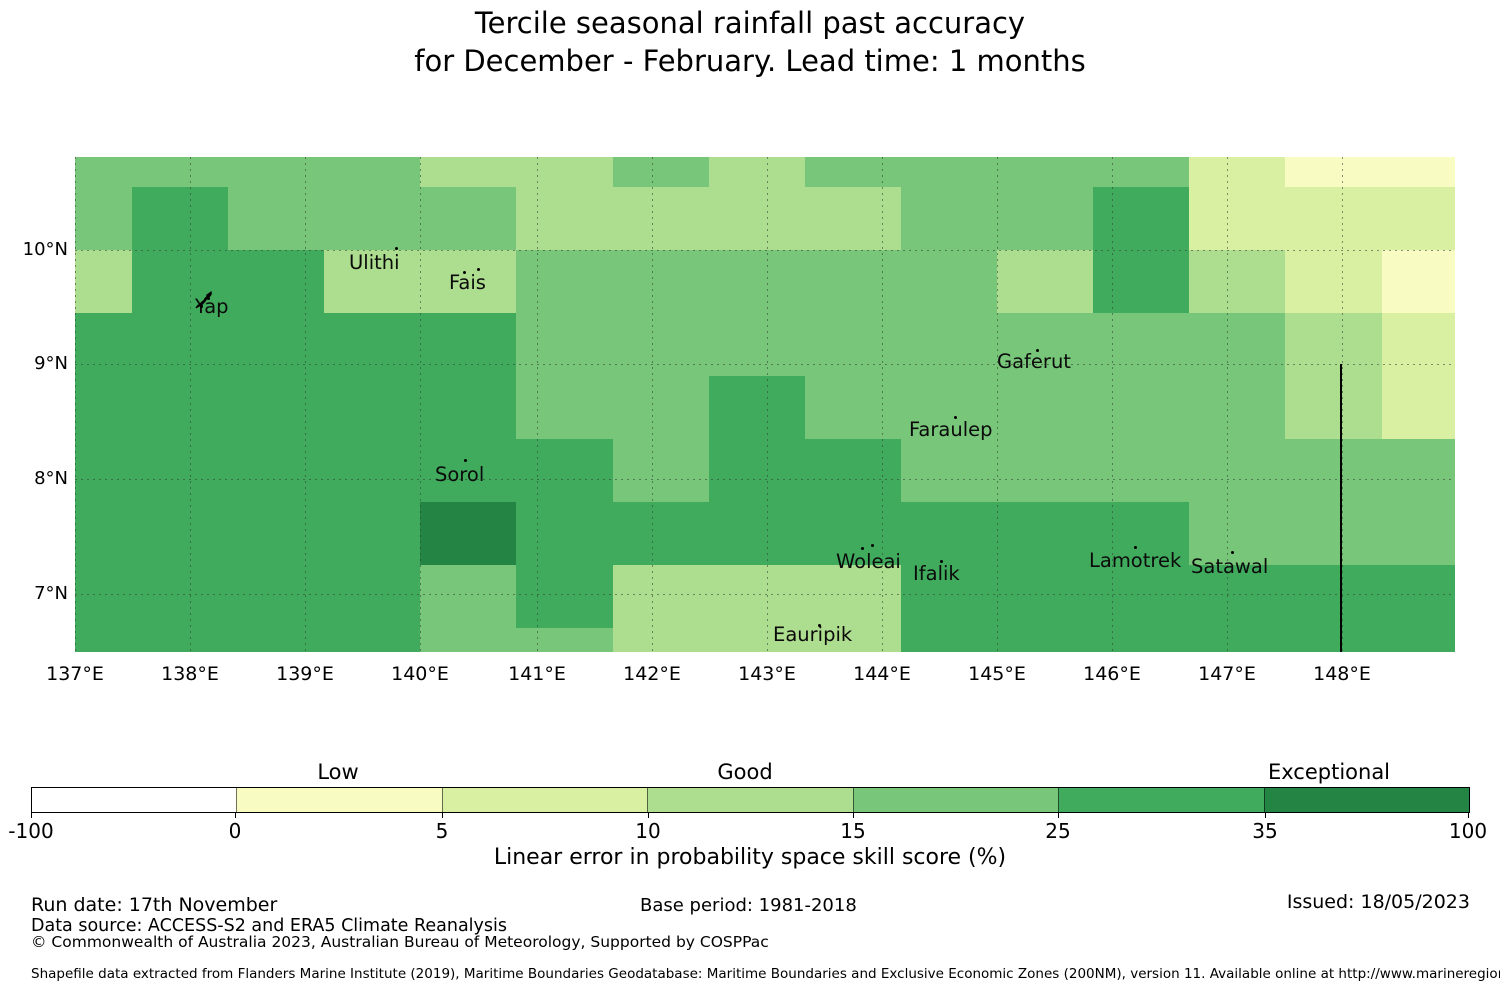  I want to click on colorbar-tick-label: 25, so click(1058, 831).